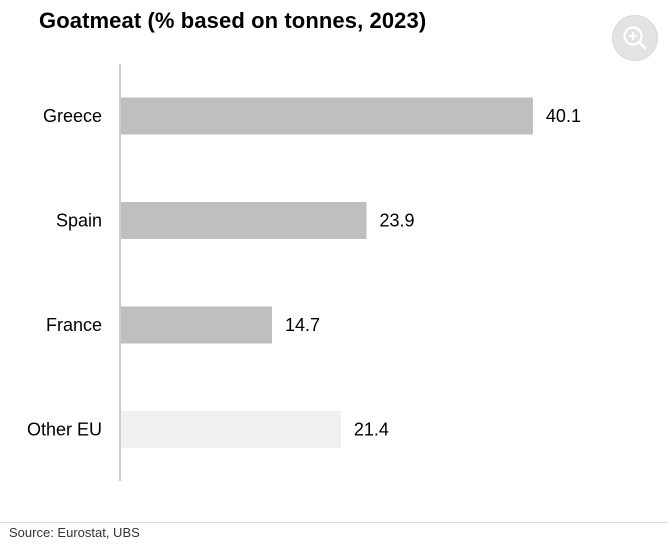 The height and width of the screenshot is (545, 668). I want to click on bar-greece, so click(327, 116).